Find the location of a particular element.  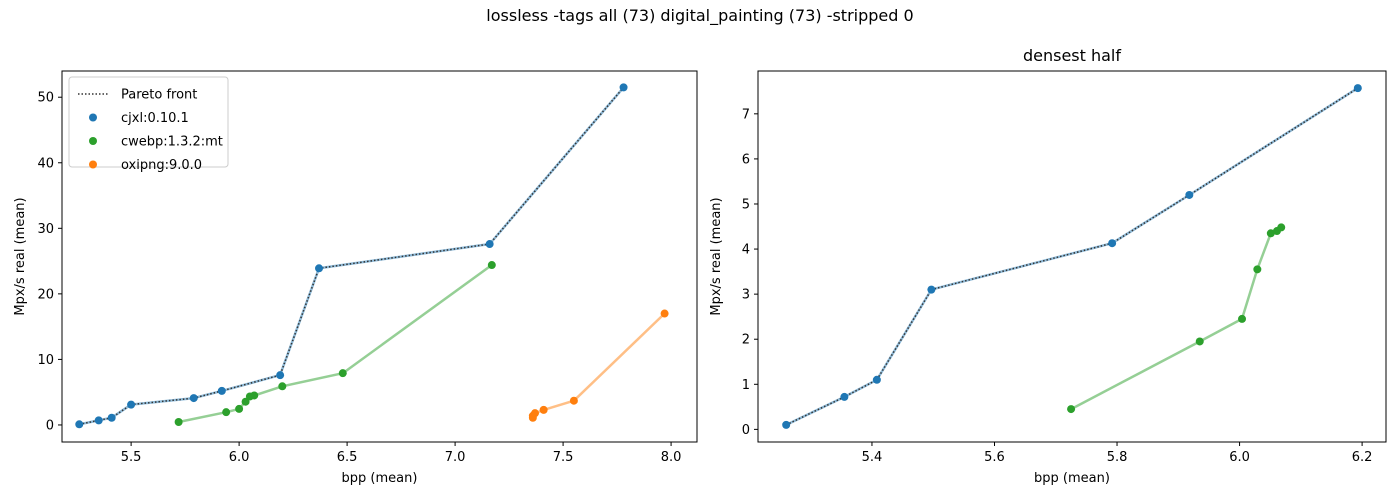

y-tick-label: 4 is located at coordinates (746, 250).